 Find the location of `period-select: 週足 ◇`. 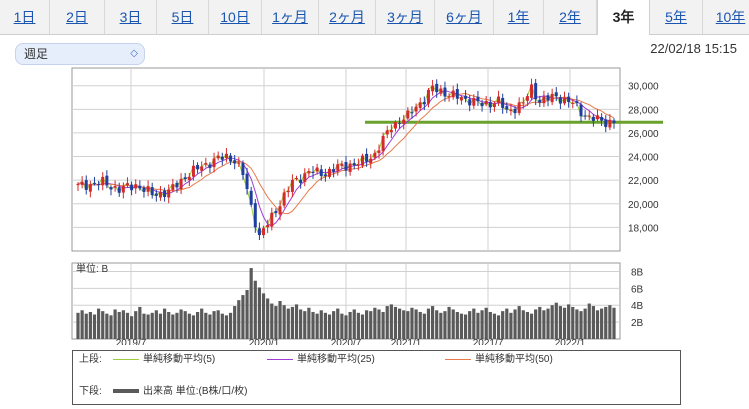

period-select: 週足 ◇ is located at coordinates (80, 54).